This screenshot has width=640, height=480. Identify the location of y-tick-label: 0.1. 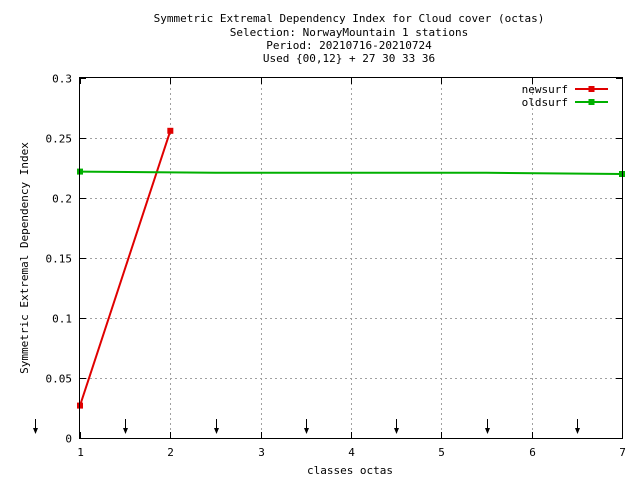
(62, 319).